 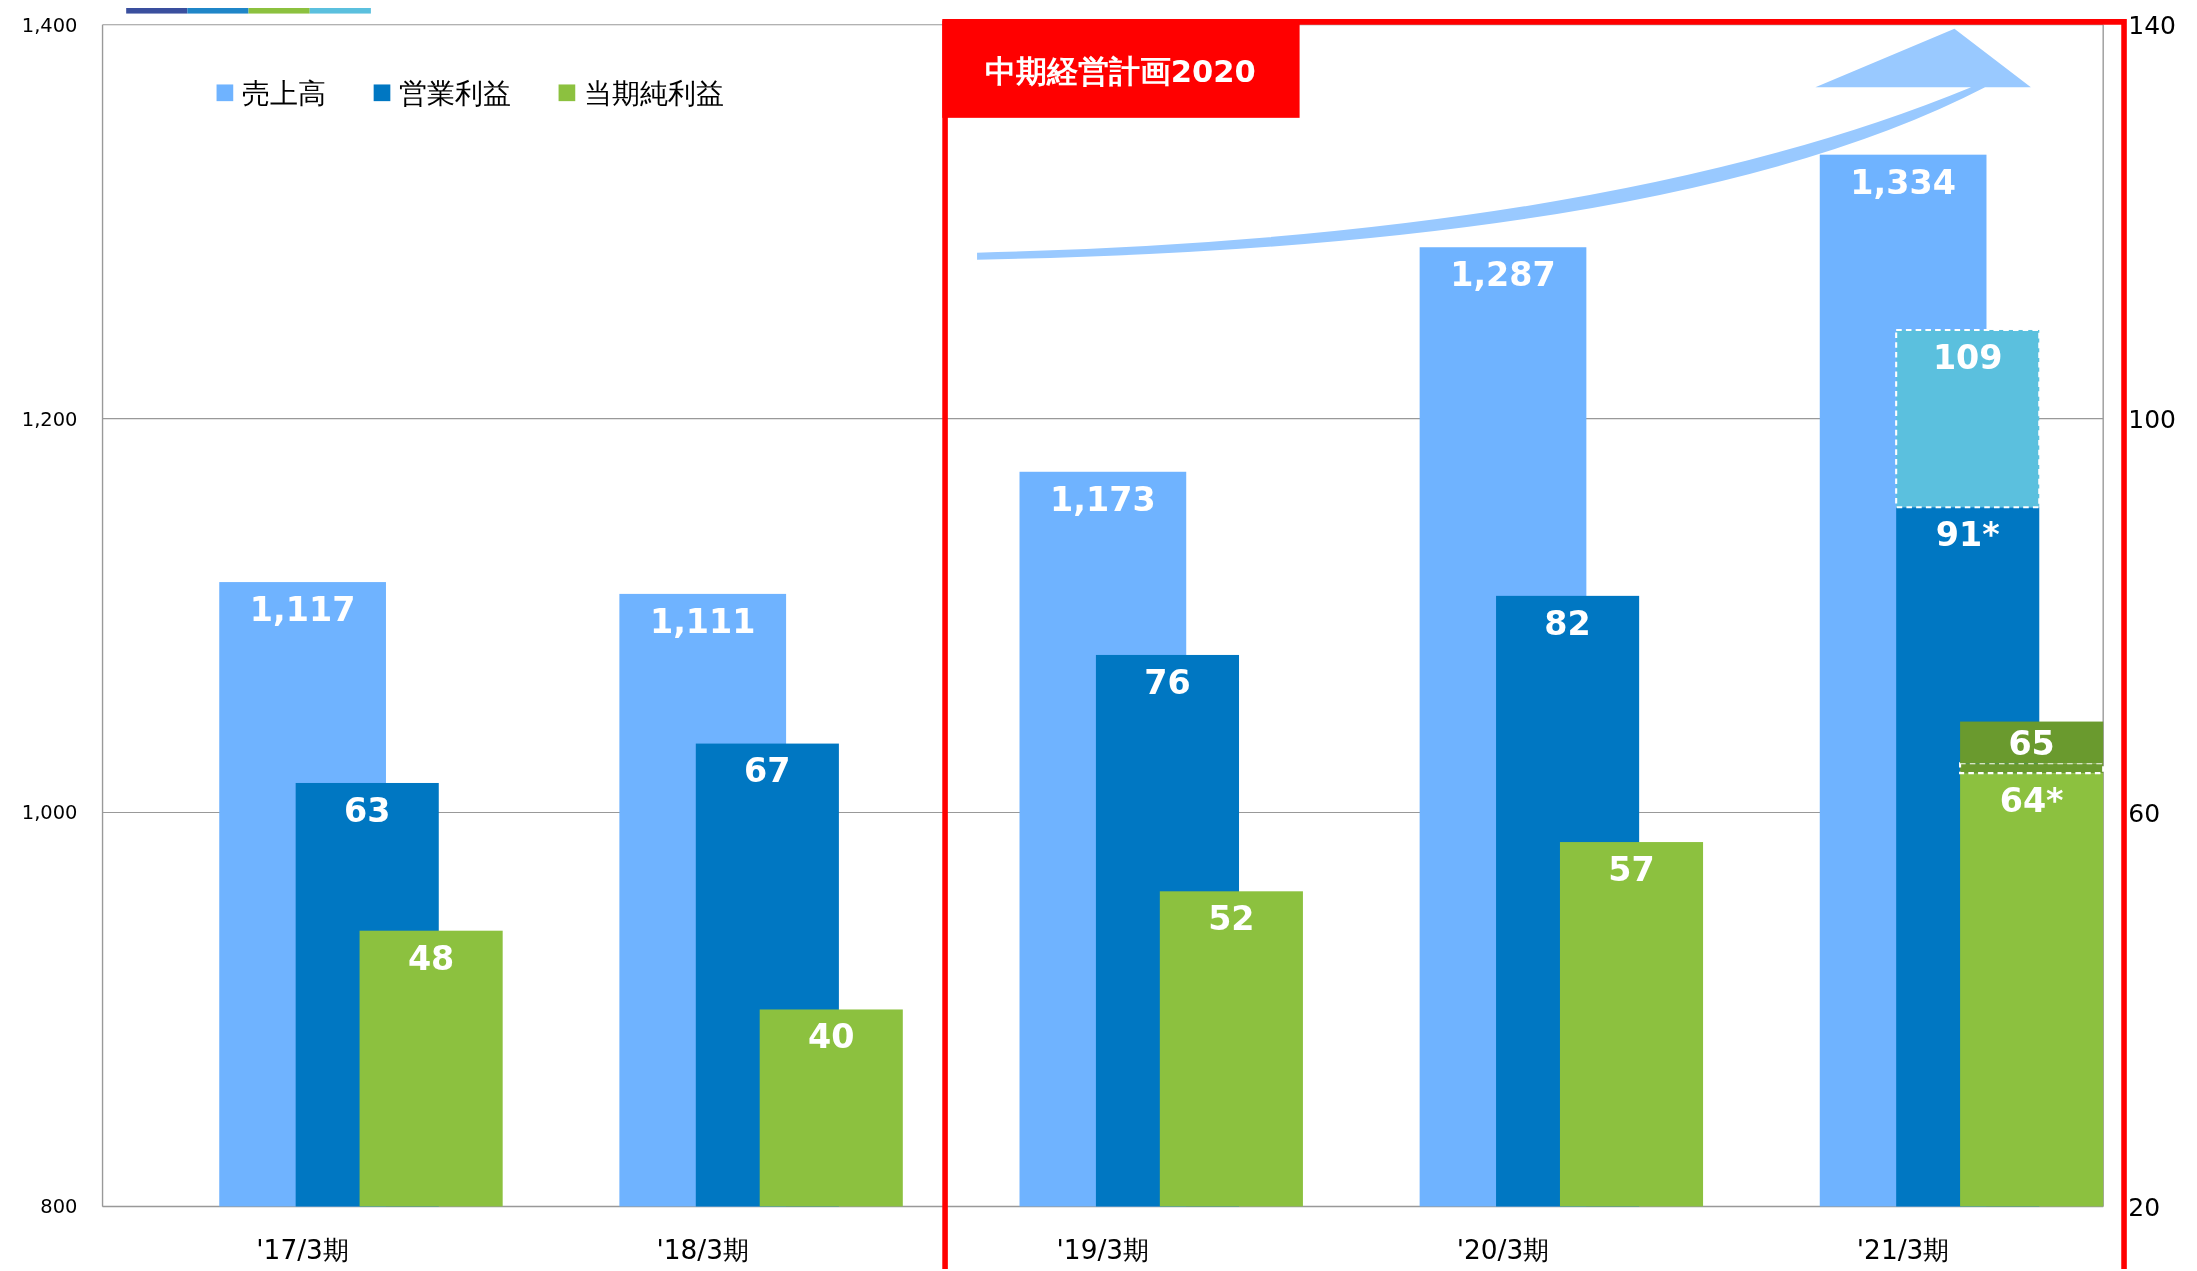 What do you see at coordinates (2031, 801) in the screenshot?
I see `data-label: 64*` at bounding box center [2031, 801].